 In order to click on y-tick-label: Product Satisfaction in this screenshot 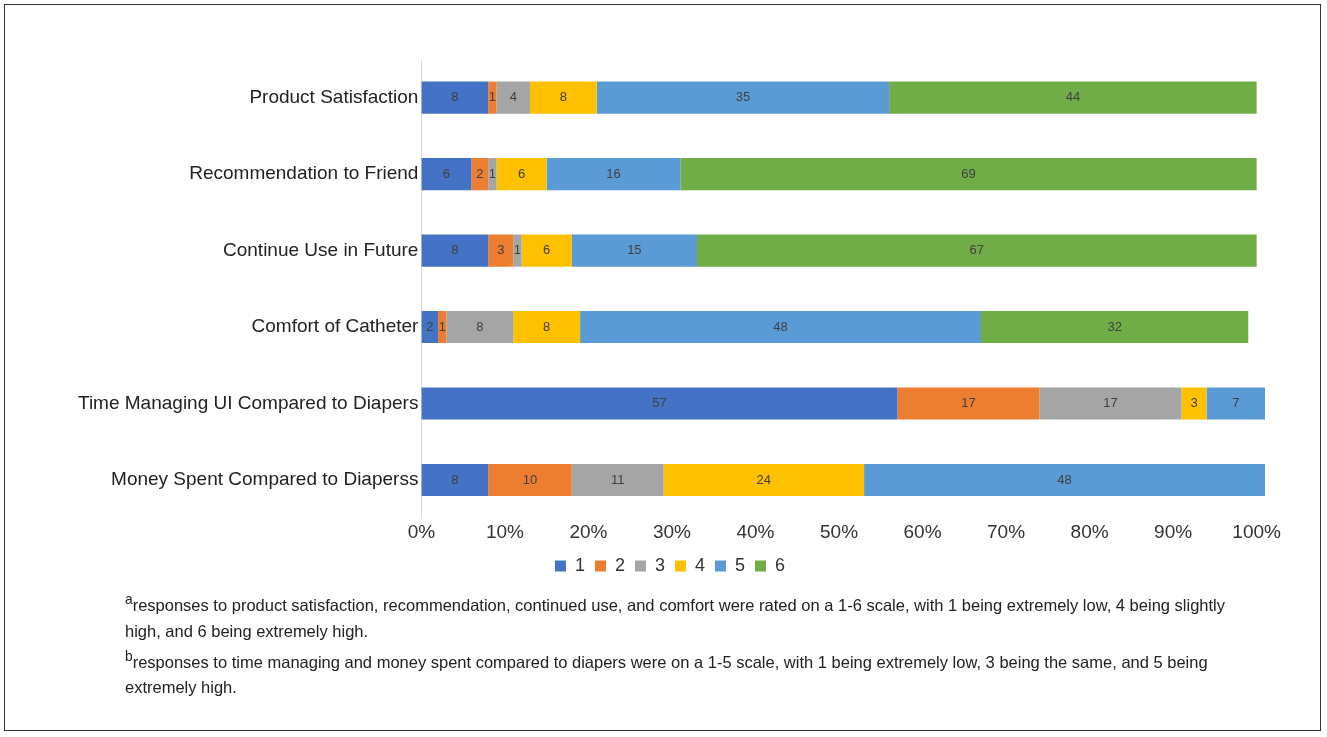, I will do `click(334, 96)`.